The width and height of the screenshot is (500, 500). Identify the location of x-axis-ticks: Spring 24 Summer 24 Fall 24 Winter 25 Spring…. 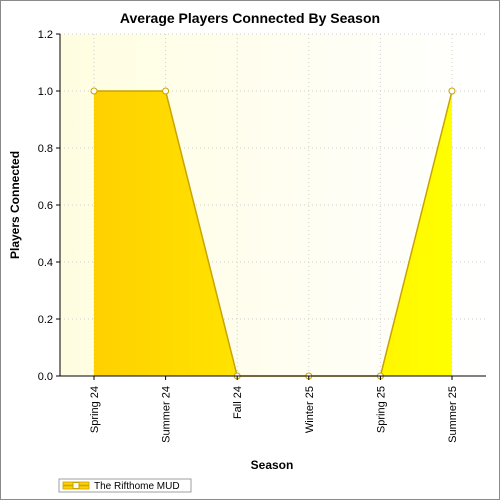
(274, 409).